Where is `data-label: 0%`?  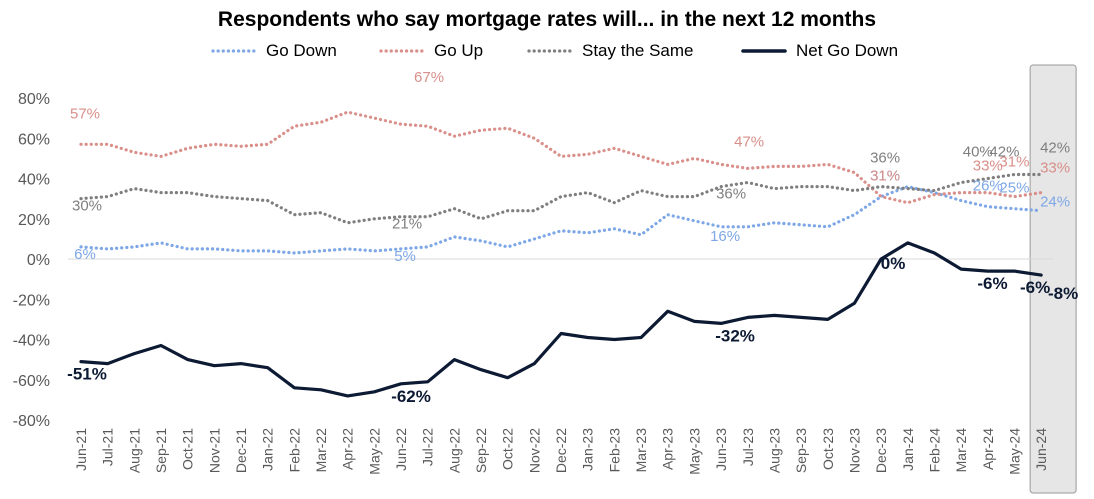
data-label: 0% is located at coordinates (893, 263).